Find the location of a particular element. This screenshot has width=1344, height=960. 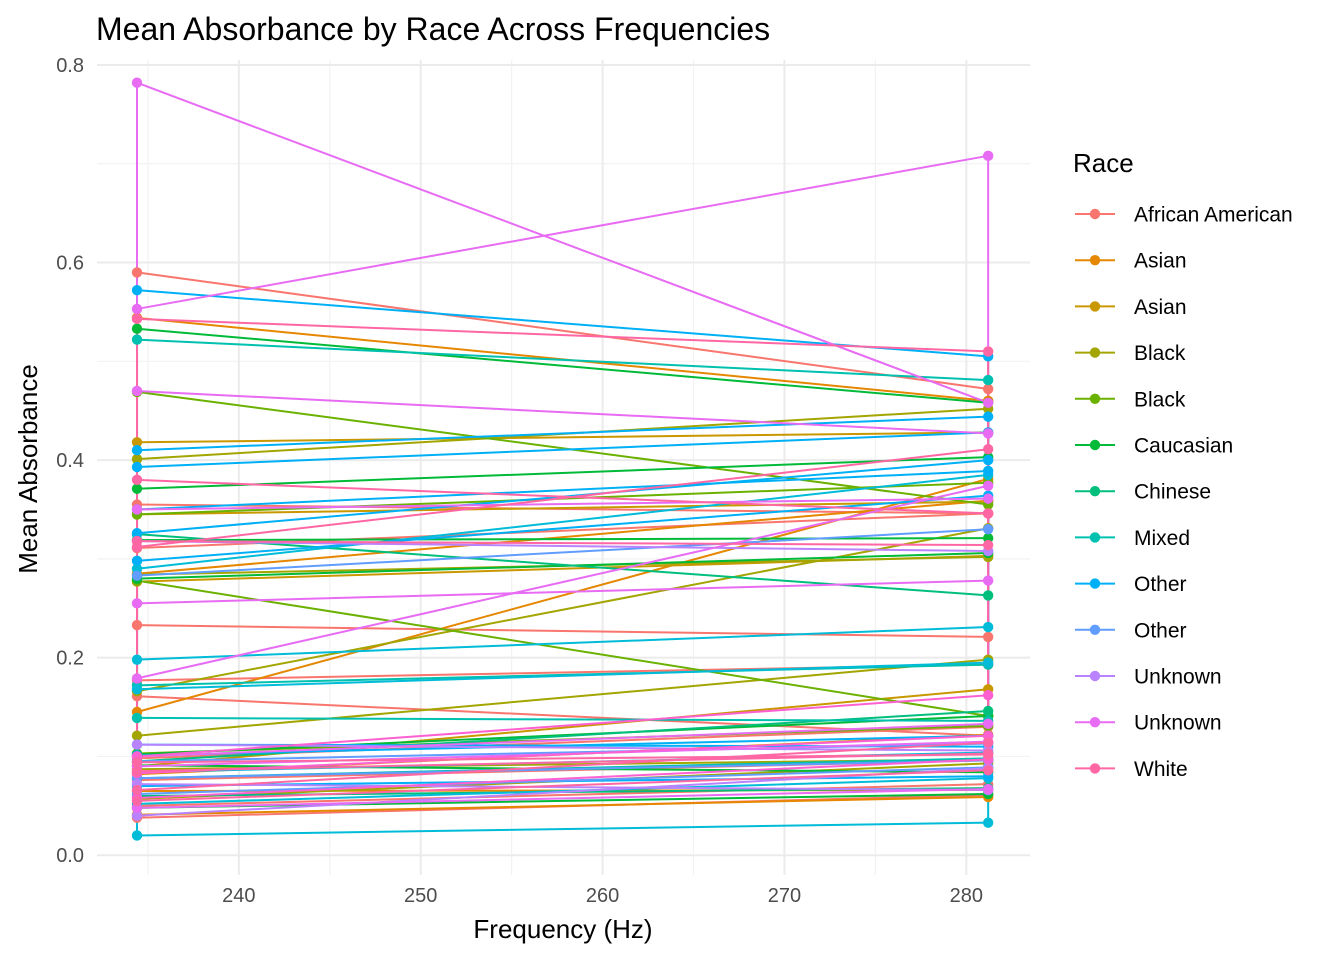

legend-label: Mixed is located at coordinates (1162, 538).